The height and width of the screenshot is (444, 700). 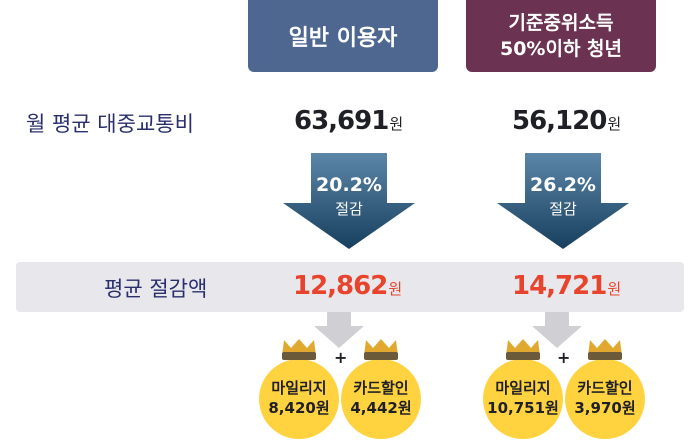 I want to click on card-label-general: 카드할인, so click(x=381, y=388).